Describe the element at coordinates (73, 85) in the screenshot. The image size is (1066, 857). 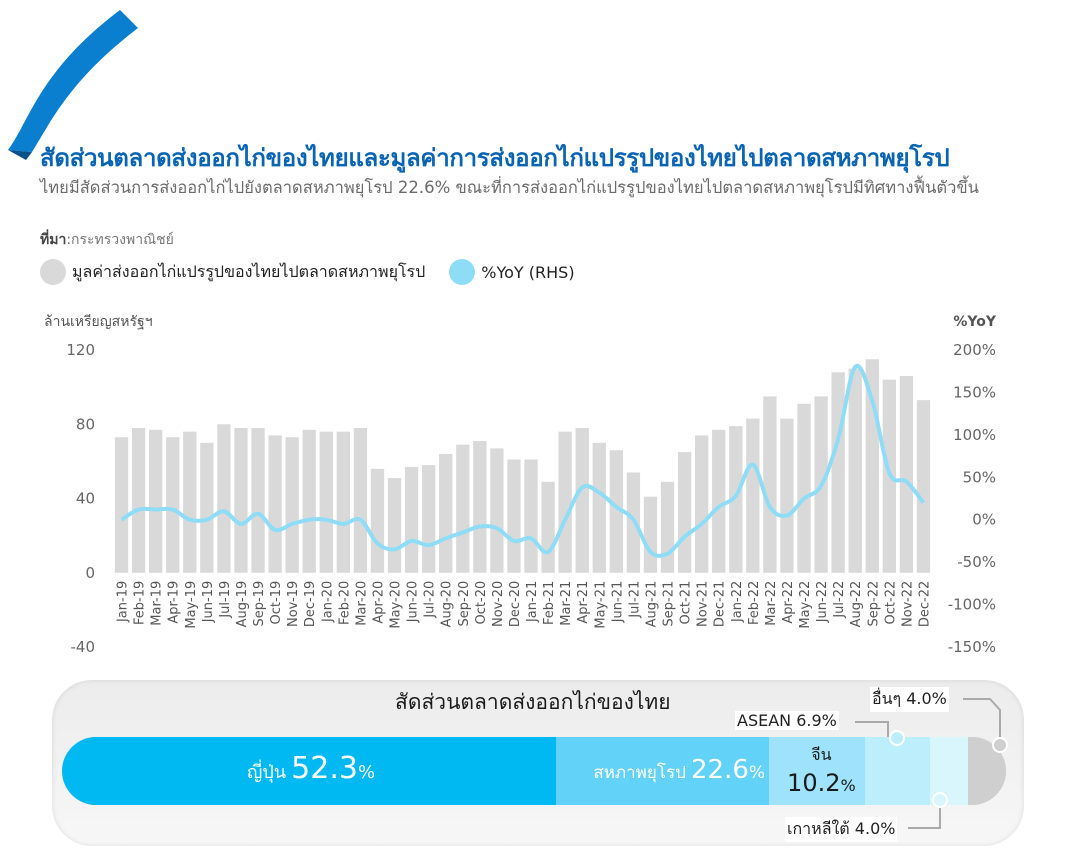
I see `figure-badge: รูปที่ 6` at that location.